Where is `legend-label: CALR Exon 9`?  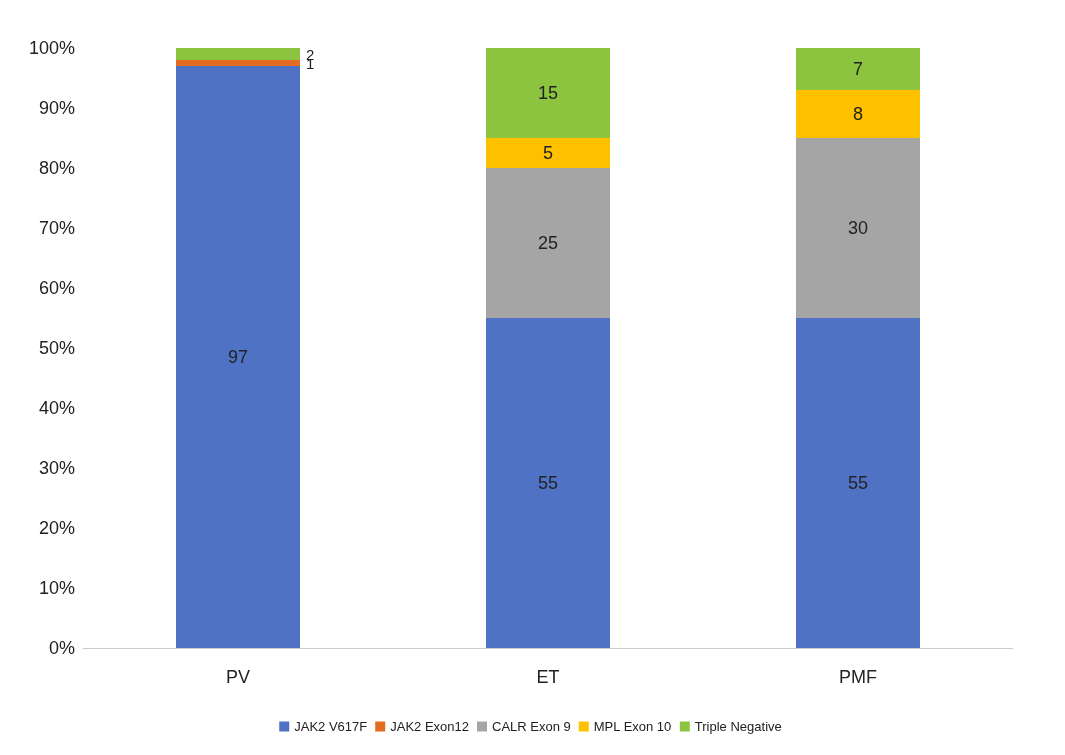 legend-label: CALR Exon 9 is located at coordinates (531, 726).